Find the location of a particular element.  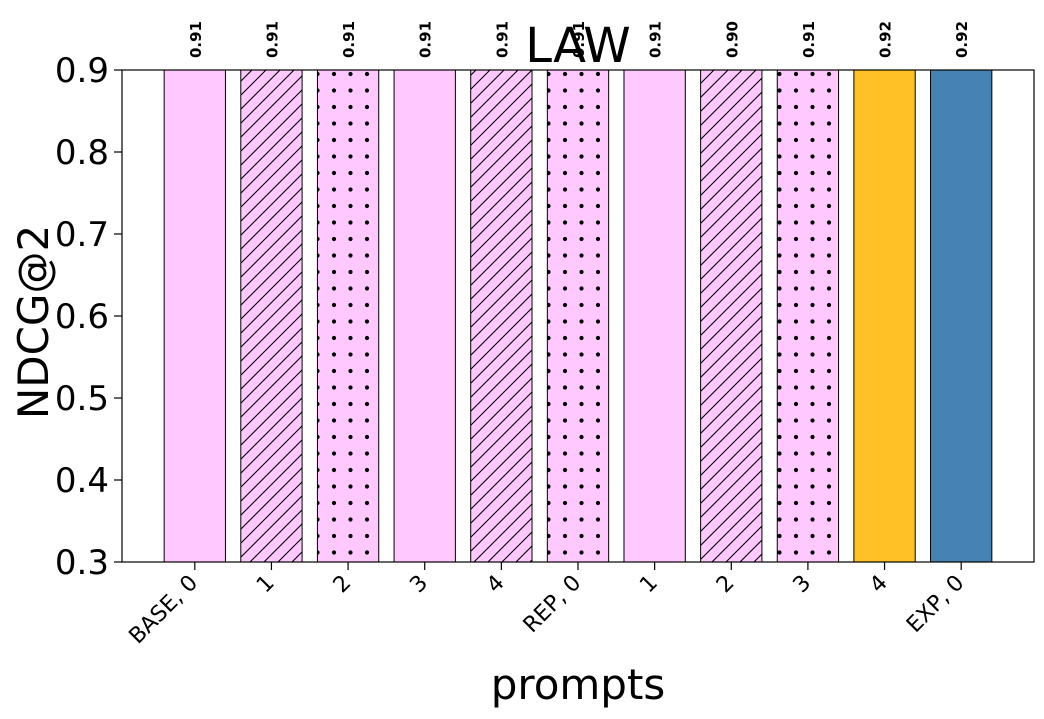

y-tick-label: 0.7 is located at coordinates (82, 235).